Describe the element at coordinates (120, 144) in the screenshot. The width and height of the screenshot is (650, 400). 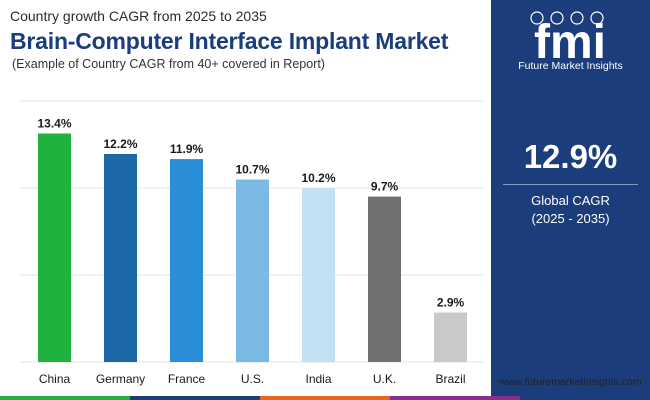
I see `data-label: 12.2%` at that location.